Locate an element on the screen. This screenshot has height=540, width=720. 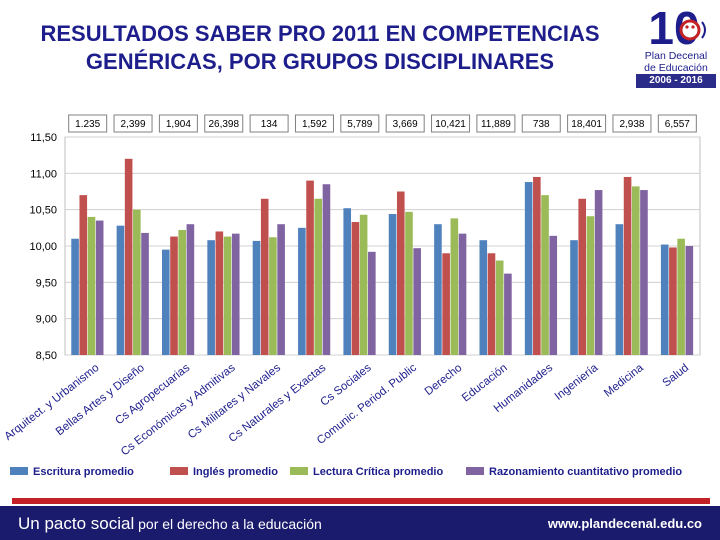
count-label: 10,421 is located at coordinates (450, 124).